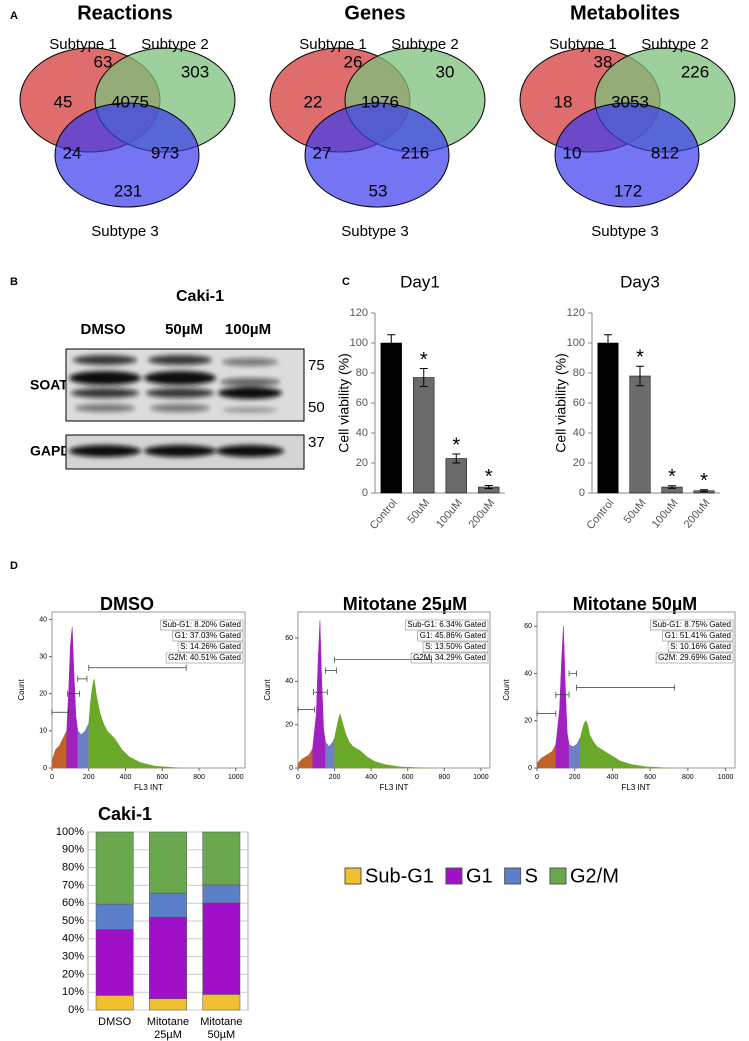 The height and width of the screenshot is (1041, 749). I want to click on size-marker: 37, so click(316, 442).